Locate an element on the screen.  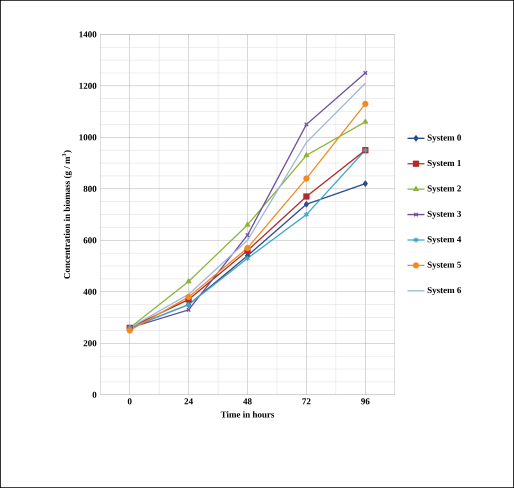
y-tick-label: 600 is located at coordinates (90, 240).